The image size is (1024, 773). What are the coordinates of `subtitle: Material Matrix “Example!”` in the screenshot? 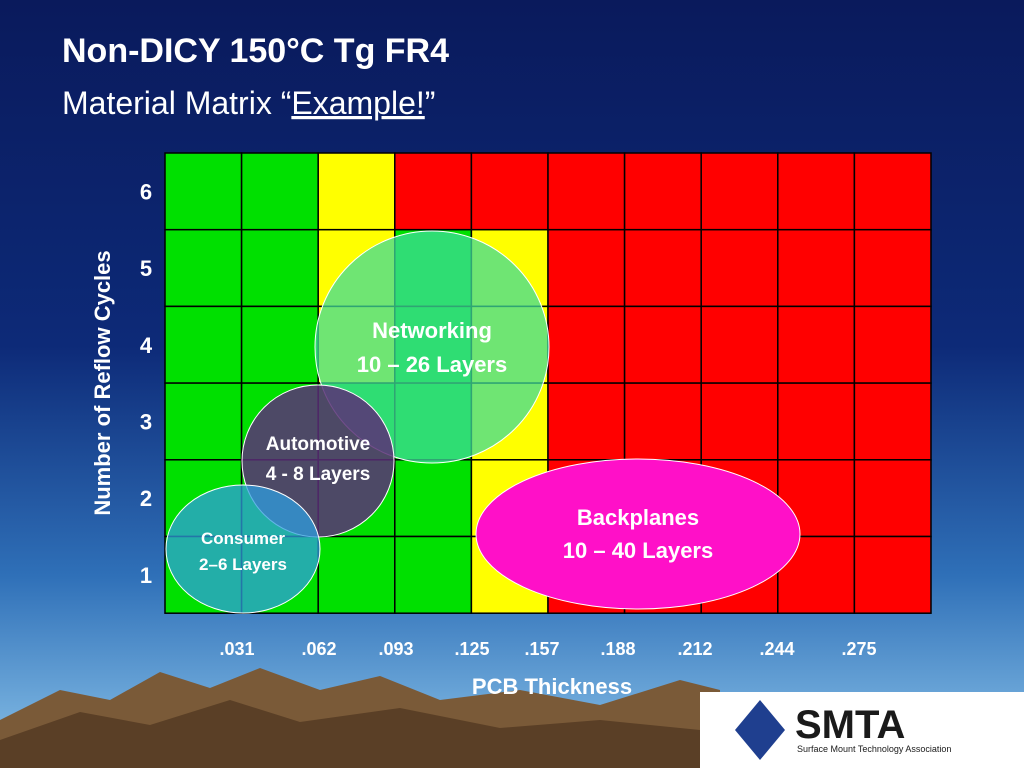 It's located at (248, 103).